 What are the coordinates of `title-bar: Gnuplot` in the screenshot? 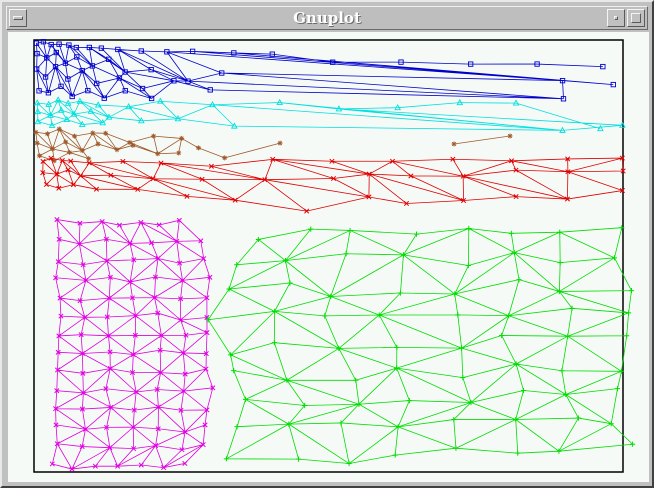 It's located at (327, 18).